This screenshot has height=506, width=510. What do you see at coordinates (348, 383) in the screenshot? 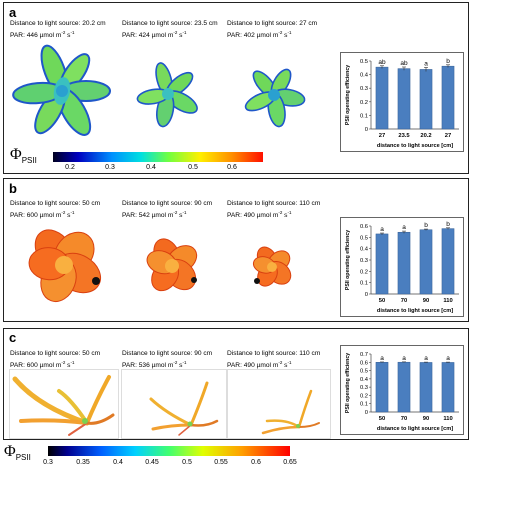
I see `y-axis-label: PSII operating efficiency` at bounding box center [348, 383].